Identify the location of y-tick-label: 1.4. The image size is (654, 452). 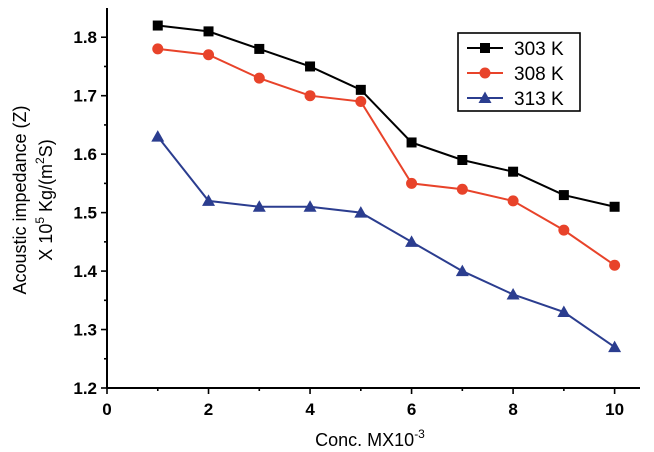
(85, 271).